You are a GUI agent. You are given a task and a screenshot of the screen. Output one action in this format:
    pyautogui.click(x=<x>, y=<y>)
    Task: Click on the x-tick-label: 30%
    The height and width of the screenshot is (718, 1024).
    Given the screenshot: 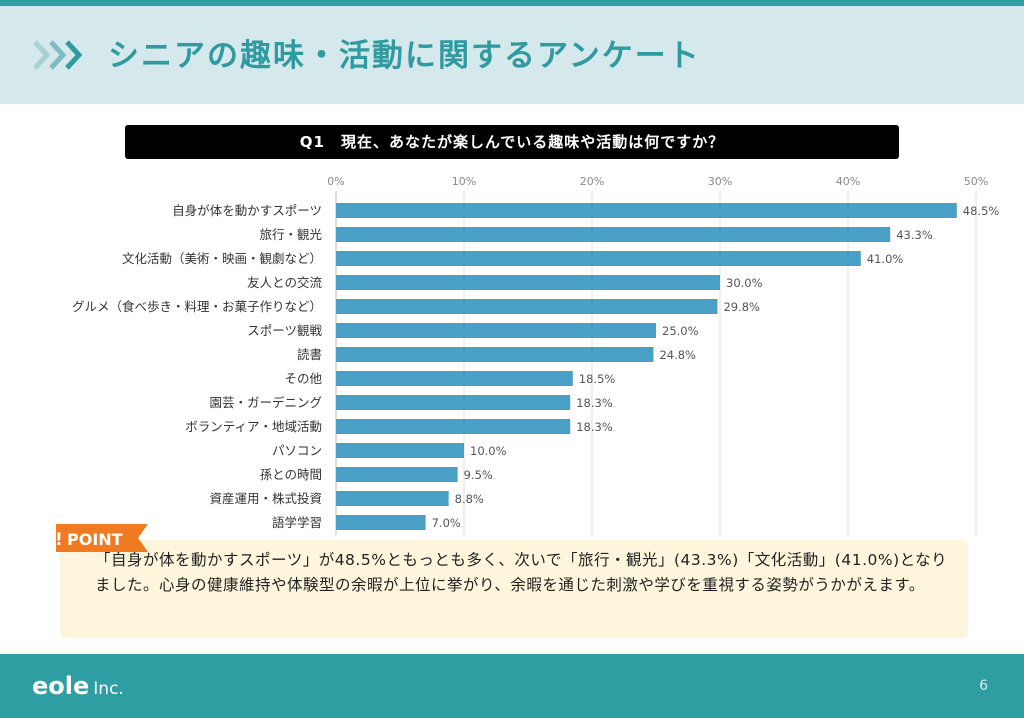 What is the action you would take?
    pyautogui.click(x=720, y=181)
    